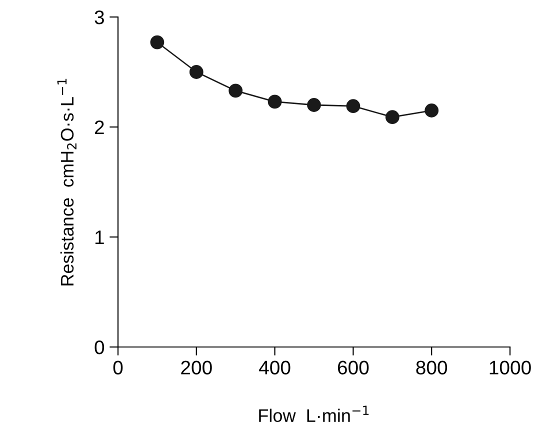 This screenshot has height=438, width=534. What do you see at coordinates (66, 182) in the screenshot?
I see `y-axis-title: Resistance cmH$_{2}$O·s·L$^{−1}$` at bounding box center [66, 182].